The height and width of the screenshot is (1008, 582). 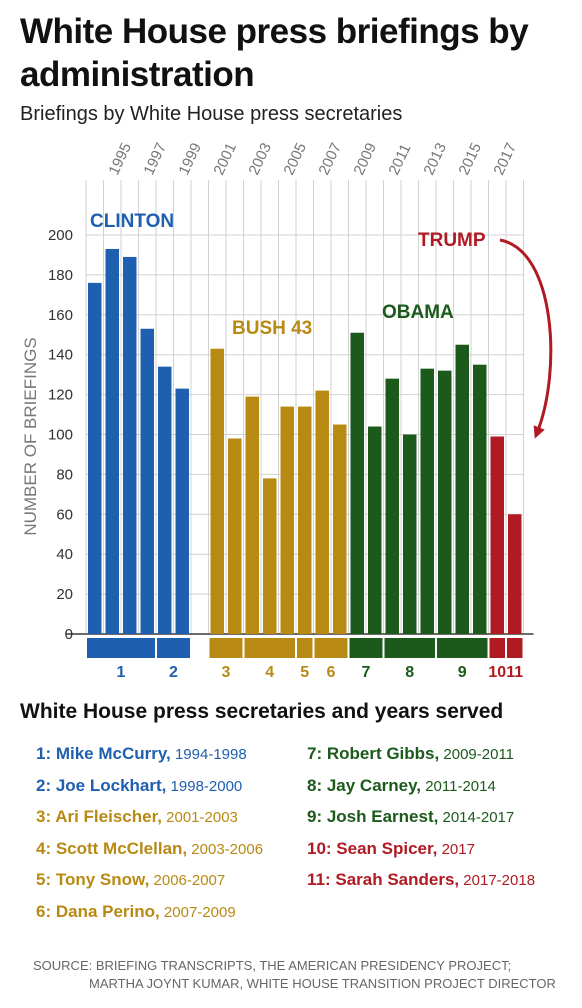 What do you see at coordinates (340, 529) in the screenshot?
I see `bar-2008` at bounding box center [340, 529].